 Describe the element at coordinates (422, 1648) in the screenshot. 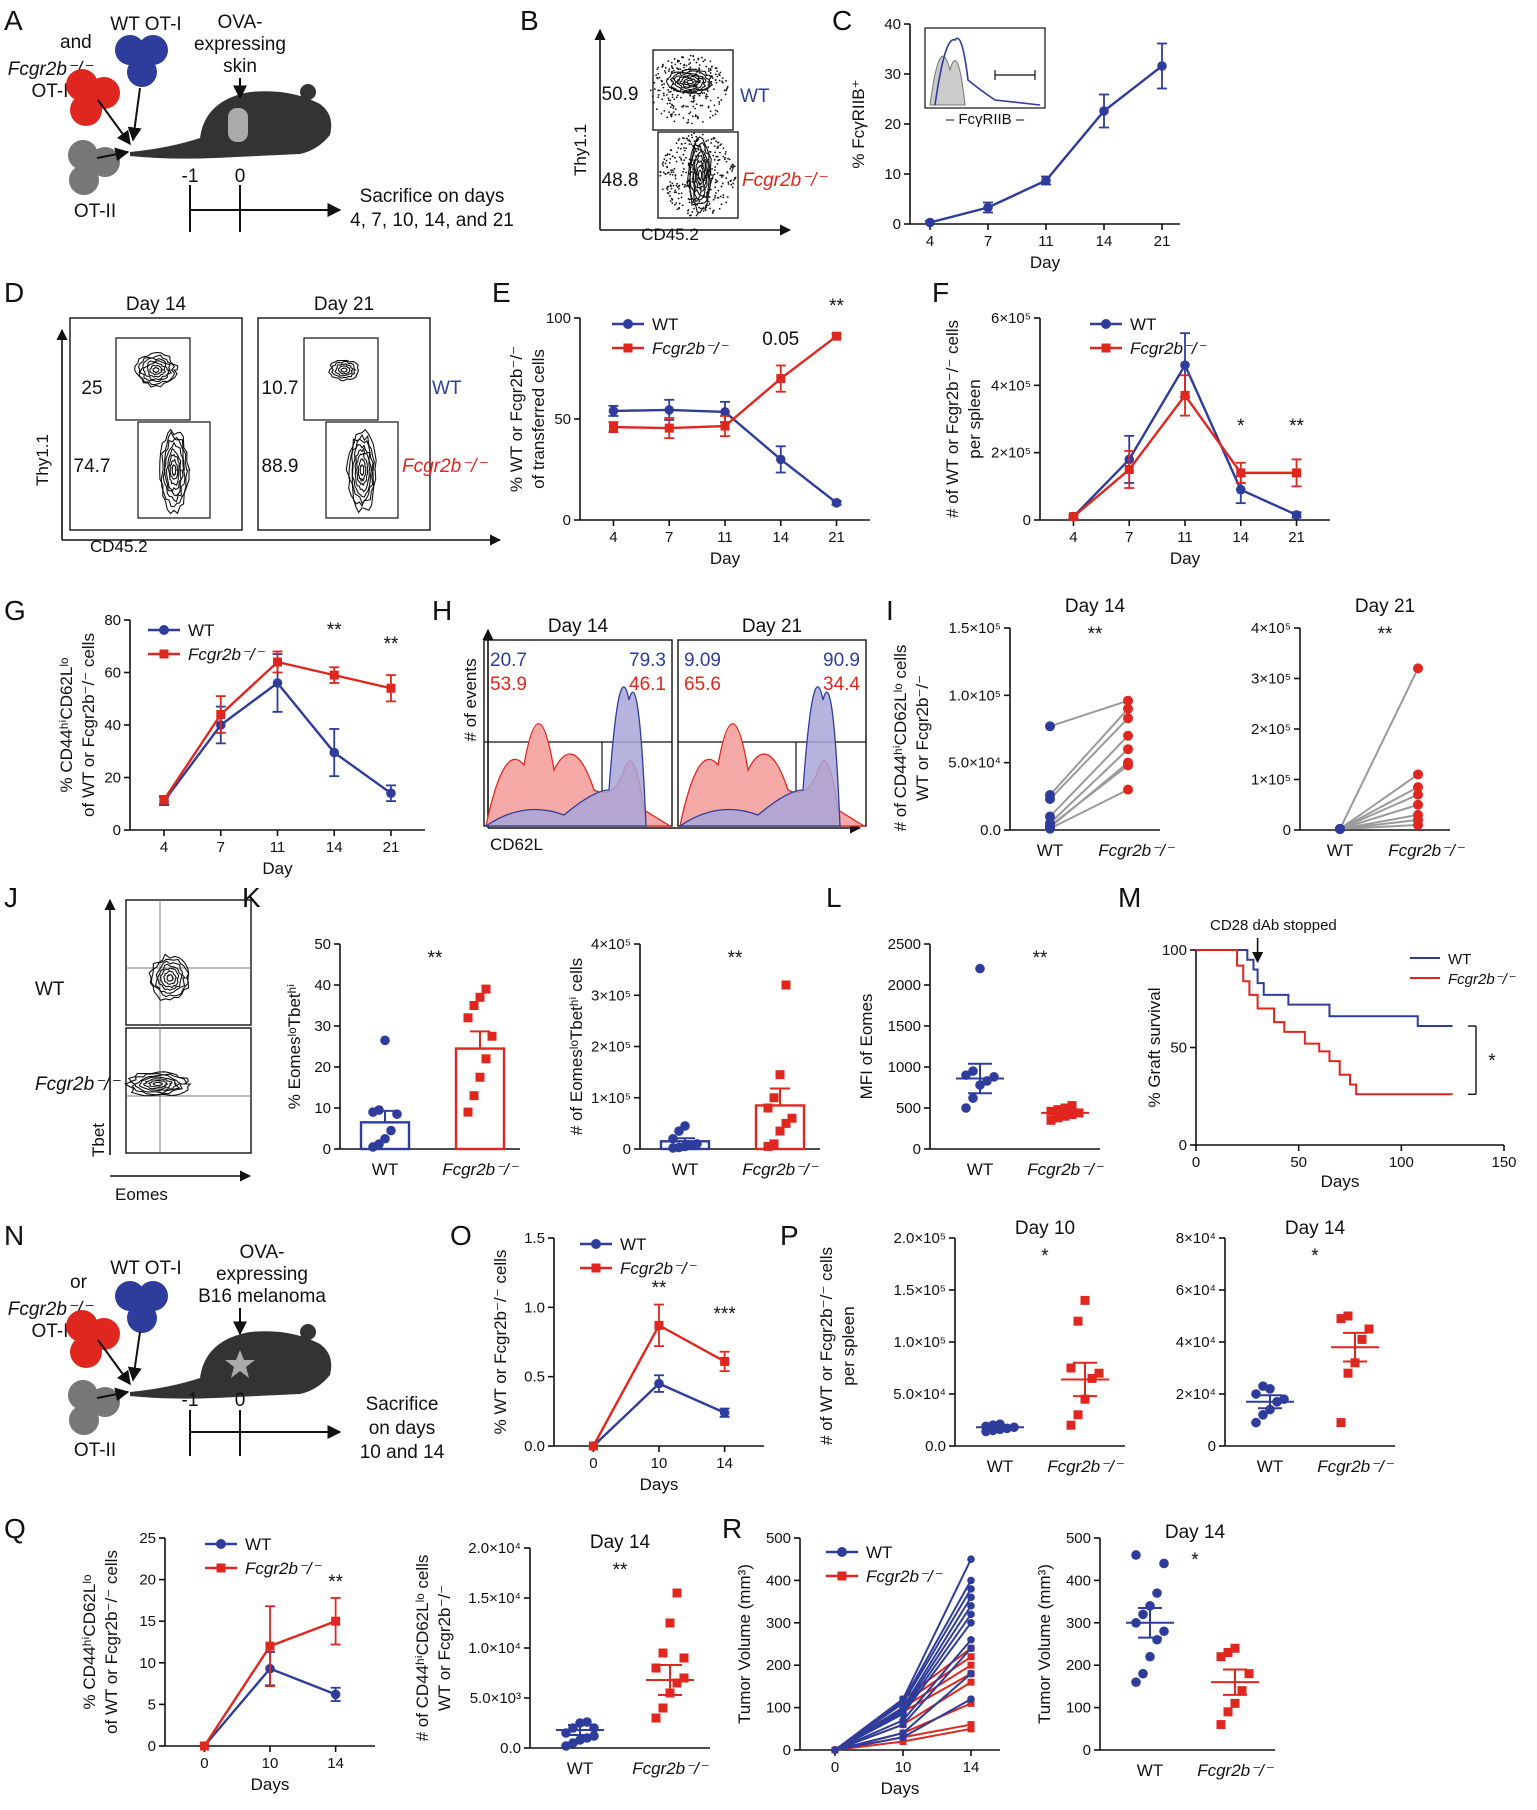

I see `y-axis-label: # of CD44ʰⁱCD62Lˡᵒ cells` at that location.